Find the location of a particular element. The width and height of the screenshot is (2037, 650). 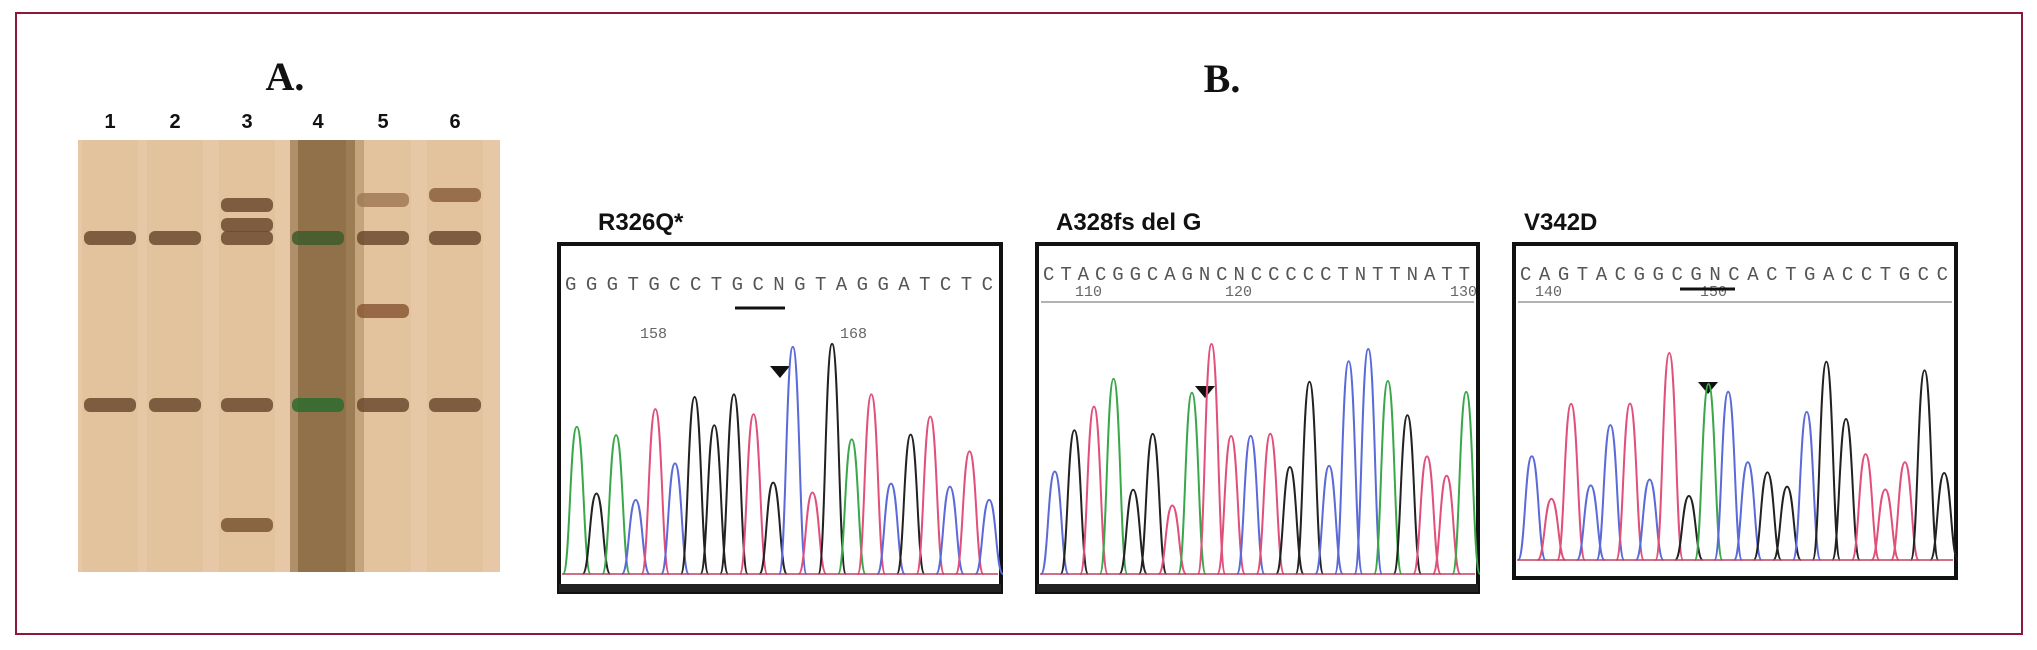

lane-label: 2 is located at coordinates (174, 122).